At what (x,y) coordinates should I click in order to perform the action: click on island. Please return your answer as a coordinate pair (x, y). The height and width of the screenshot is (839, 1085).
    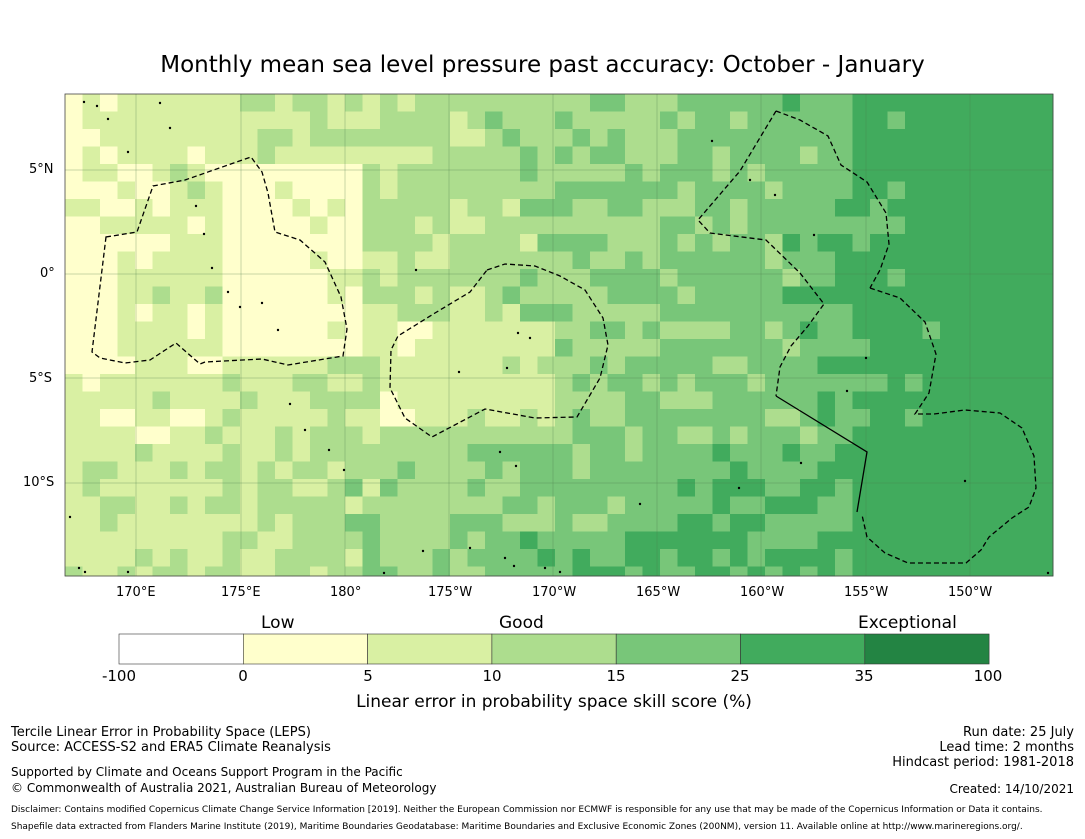
    Looking at the image, I should click on (344, 470).